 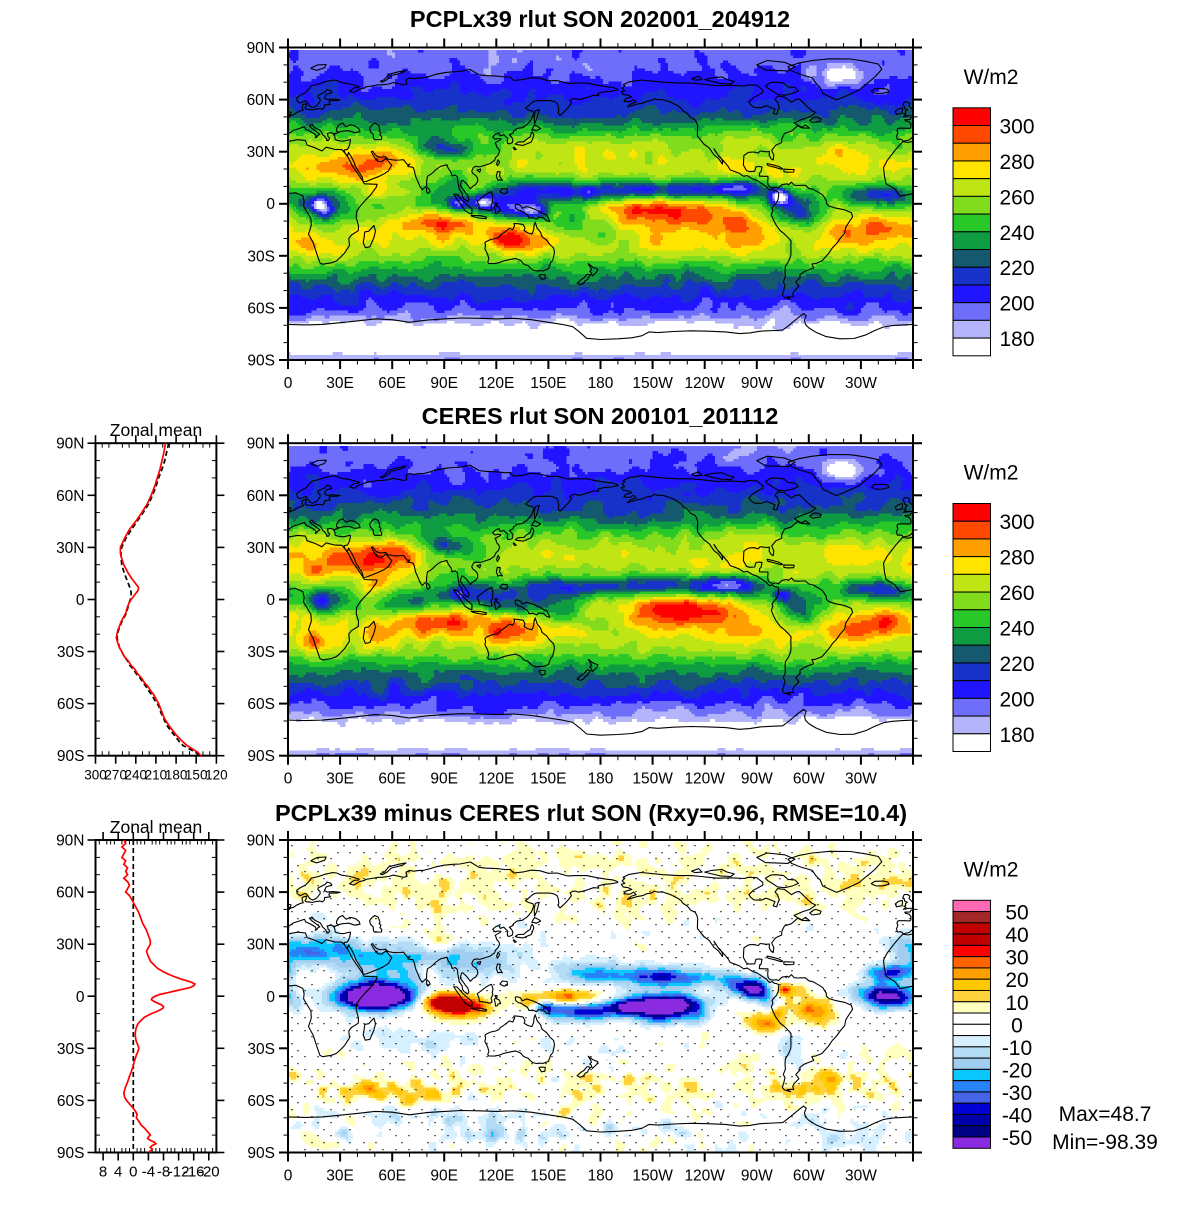 I want to click on svg-text: -30, so click(x=1017, y=1093).